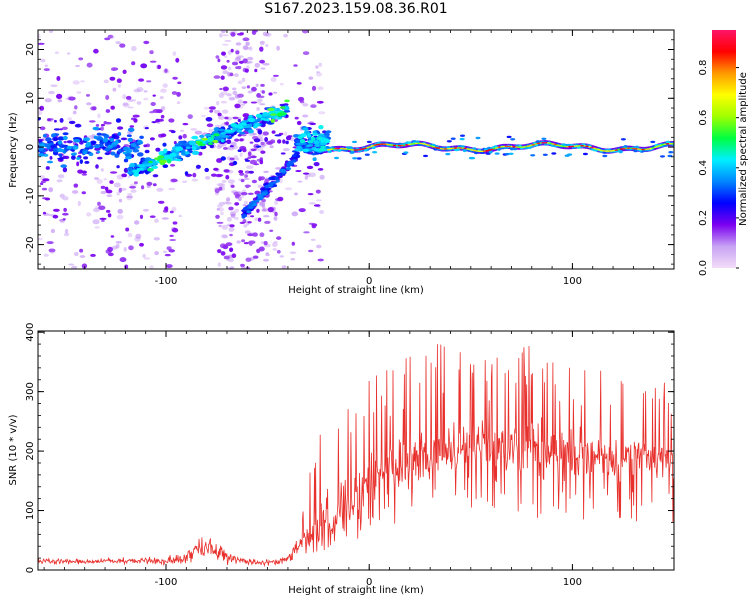 The height and width of the screenshot is (604, 750). What do you see at coordinates (703, 218) in the screenshot?
I see `colorbar-tick-label: 0.2` at bounding box center [703, 218].